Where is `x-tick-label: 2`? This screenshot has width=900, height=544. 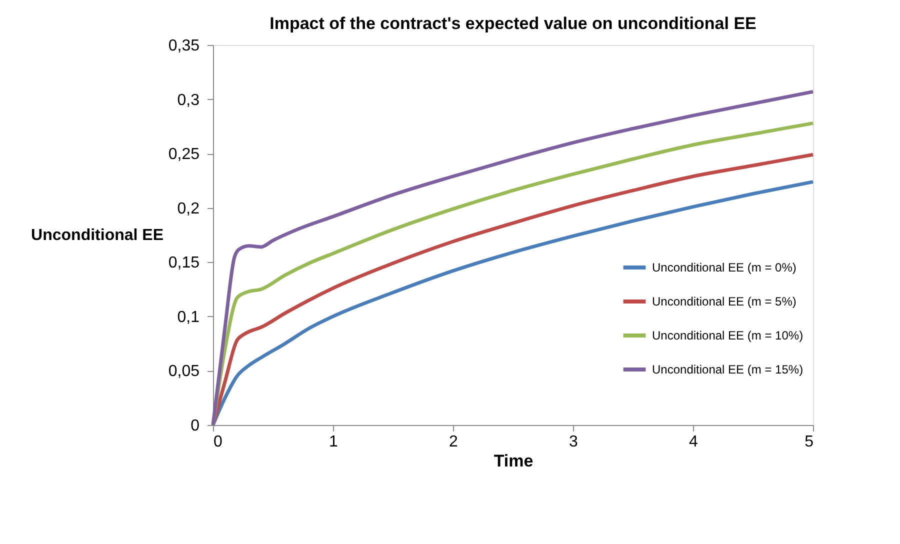 x-tick-label: 2 is located at coordinates (453, 442).